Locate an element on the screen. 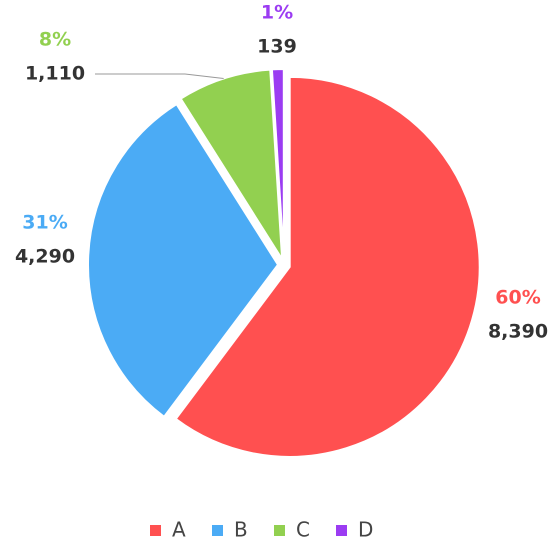 The width and height of the screenshot is (549, 546). value-label: 4,290 is located at coordinates (45, 257).